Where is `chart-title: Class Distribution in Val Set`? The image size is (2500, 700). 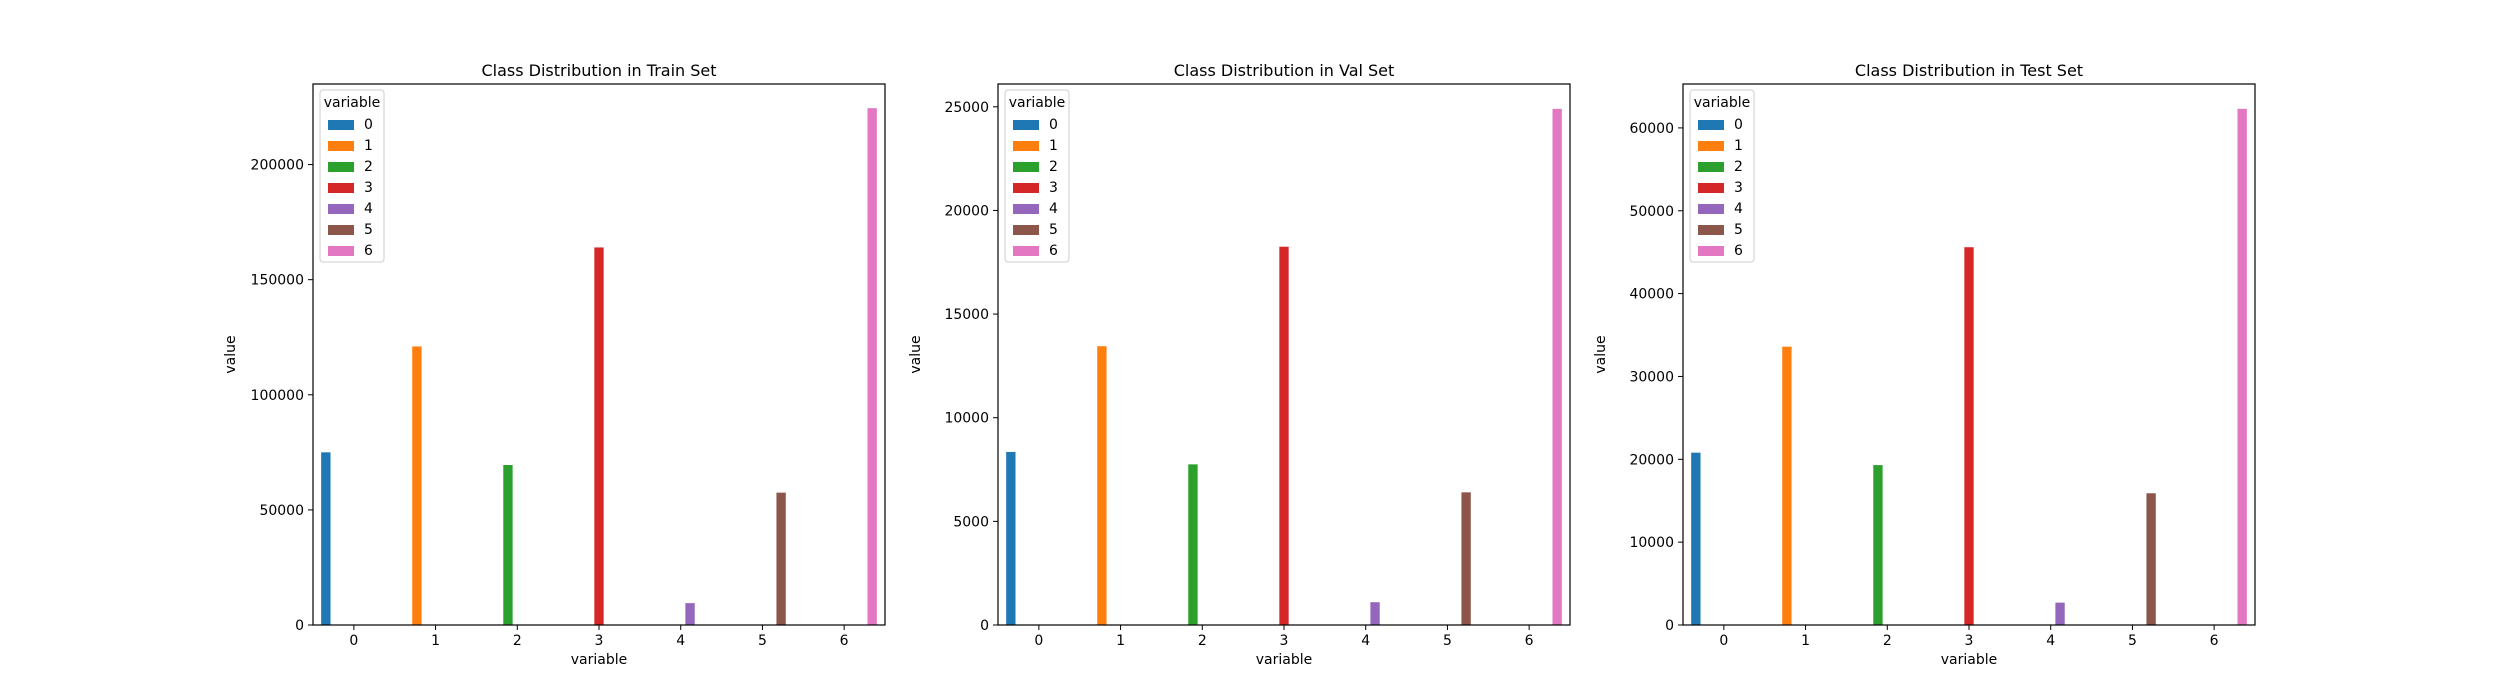
chart-title: Class Distribution in Val Set is located at coordinates (1284, 70).